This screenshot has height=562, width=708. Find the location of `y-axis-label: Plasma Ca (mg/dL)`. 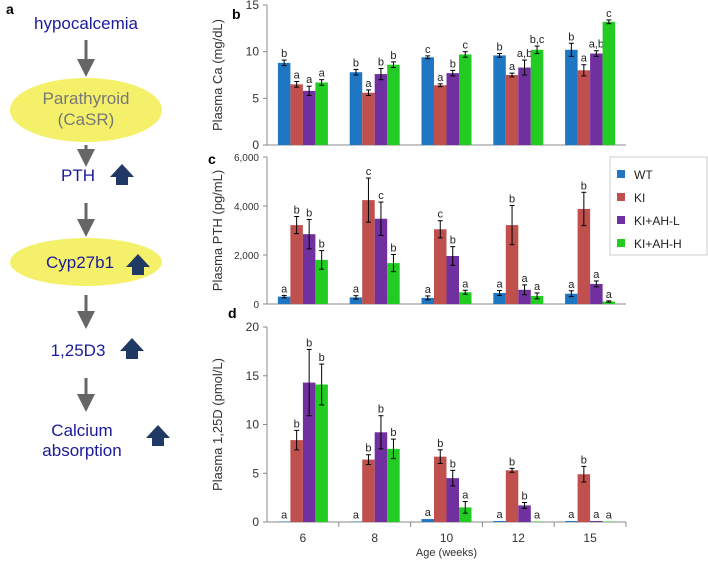

y-axis-label: Plasma Ca (mg/dL) is located at coordinates (217, 75).